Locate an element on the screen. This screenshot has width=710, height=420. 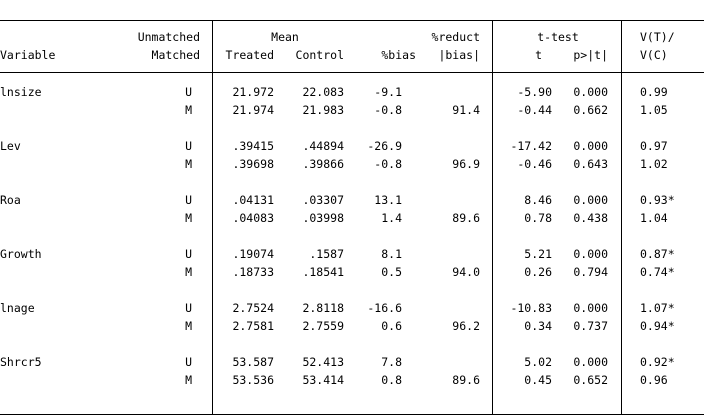
t-stat-cell: 0.34 is located at coordinates (538, 326).